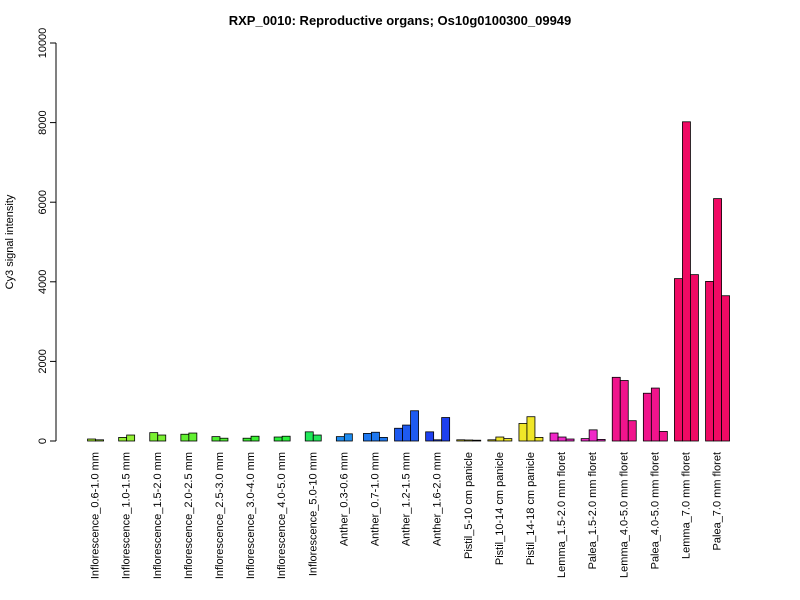 This screenshot has height=600, width=800. I want to click on y-tick-label: 2000, so click(43, 361).